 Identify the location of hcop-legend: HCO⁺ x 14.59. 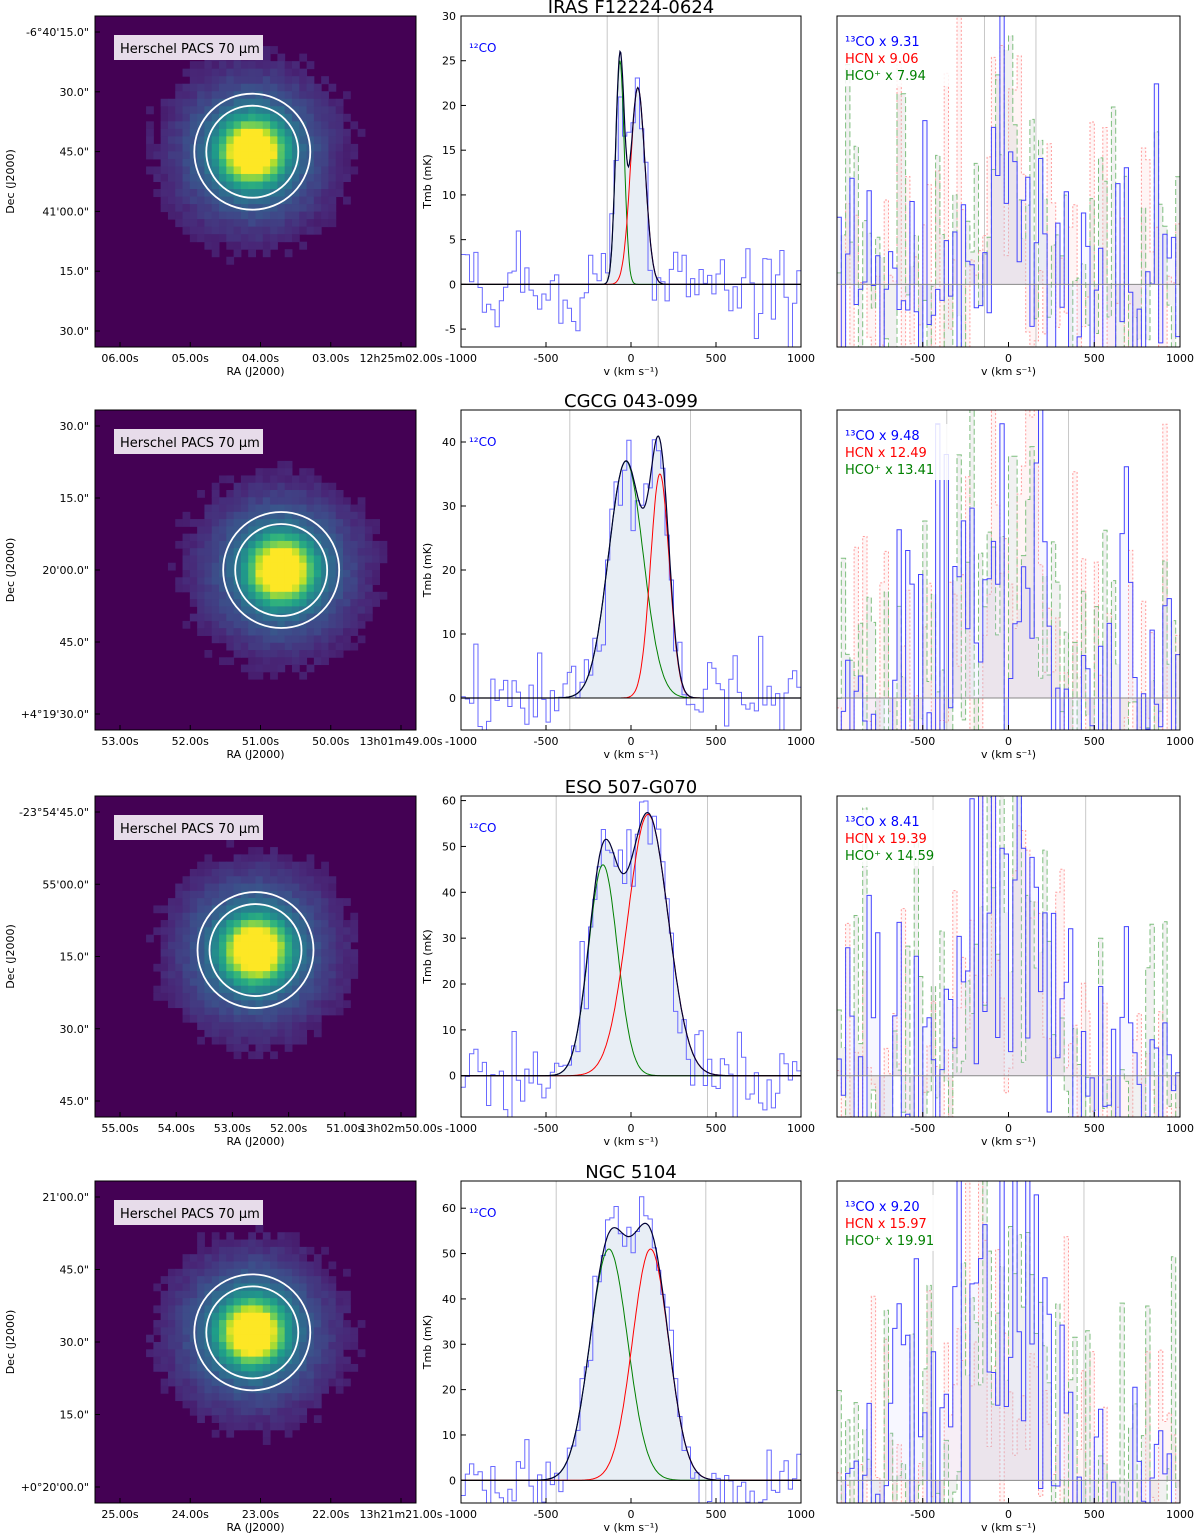
(889, 856).